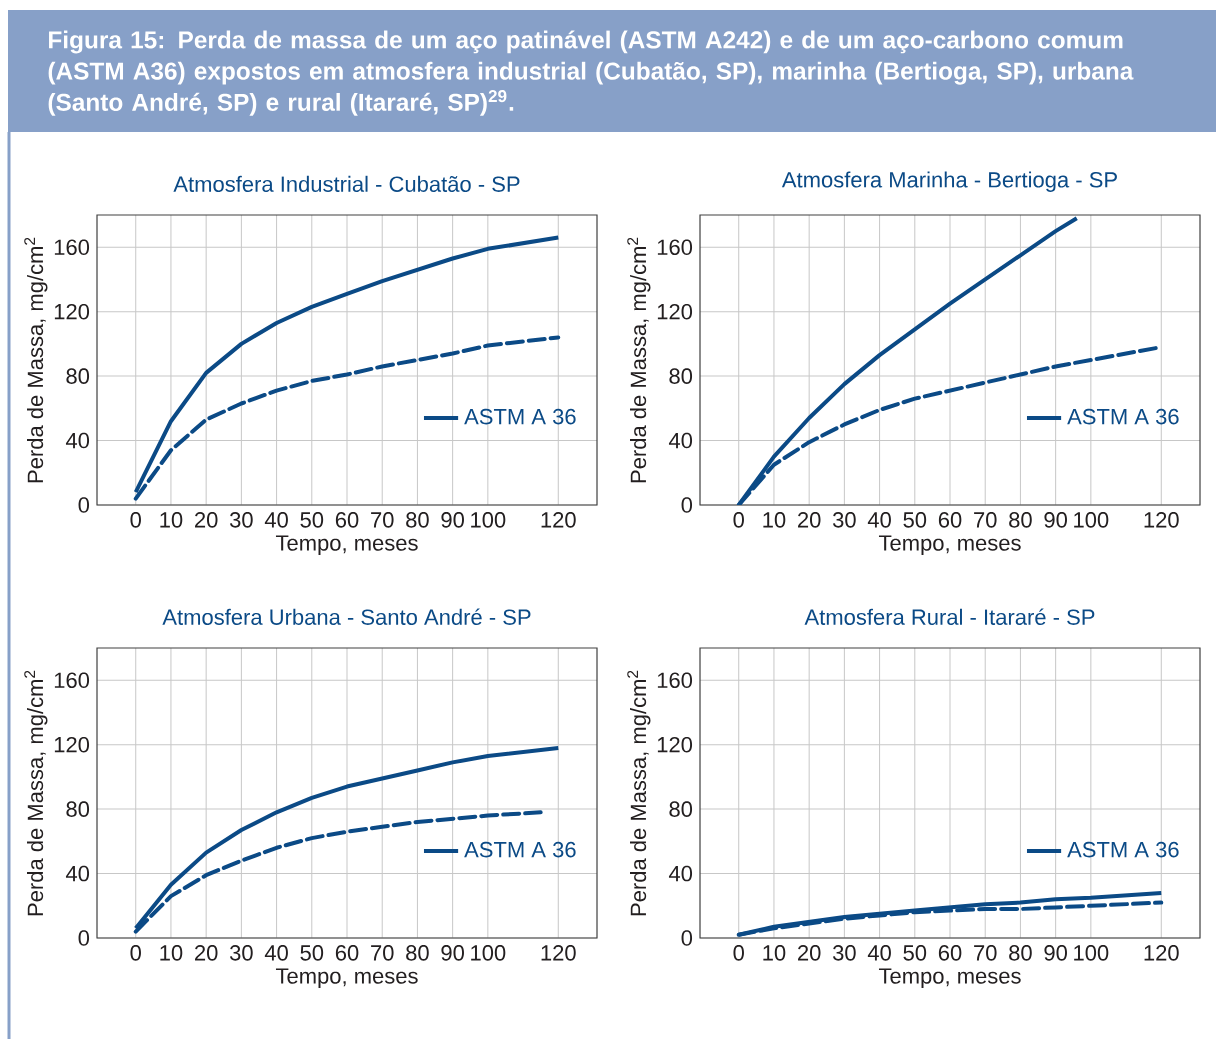 This screenshot has width=1216, height=1041. What do you see at coordinates (591, 73) in the screenshot?
I see `text: Figura 15: Perda de massa de um aço patinável (ASTM A242) e de um aço-carbono comum (ASTM A36) expostos em atmosfera industrial (Cubatão, SP), marinha (Bertioga, SP), urbana (Santo André, SP) e rural (Itararé, SP)$^{29}$.` at bounding box center [591, 73].